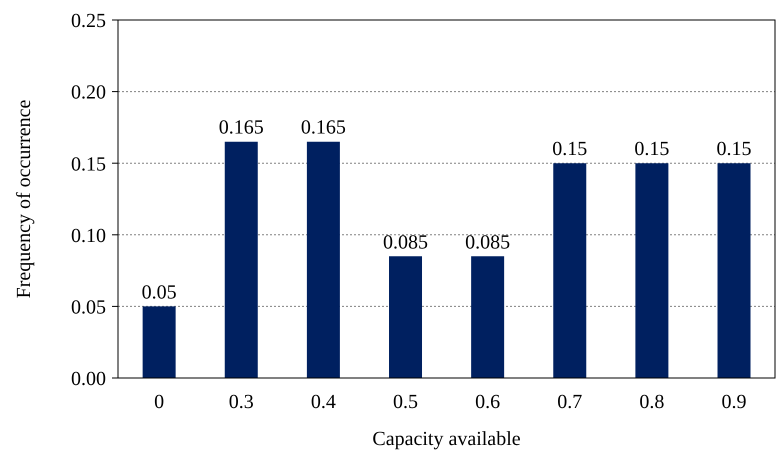 Image resolution: width=781 pixels, height=465 pixels. Describe the element at coordinates (88, 21) in the screenshot. I see `y-tick-label: 0.25` at that location.